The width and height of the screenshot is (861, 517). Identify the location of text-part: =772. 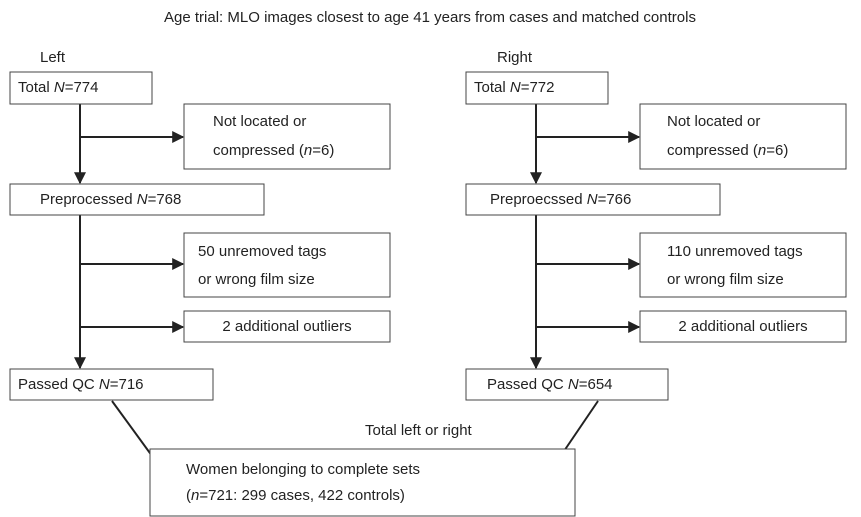
(538, 87).